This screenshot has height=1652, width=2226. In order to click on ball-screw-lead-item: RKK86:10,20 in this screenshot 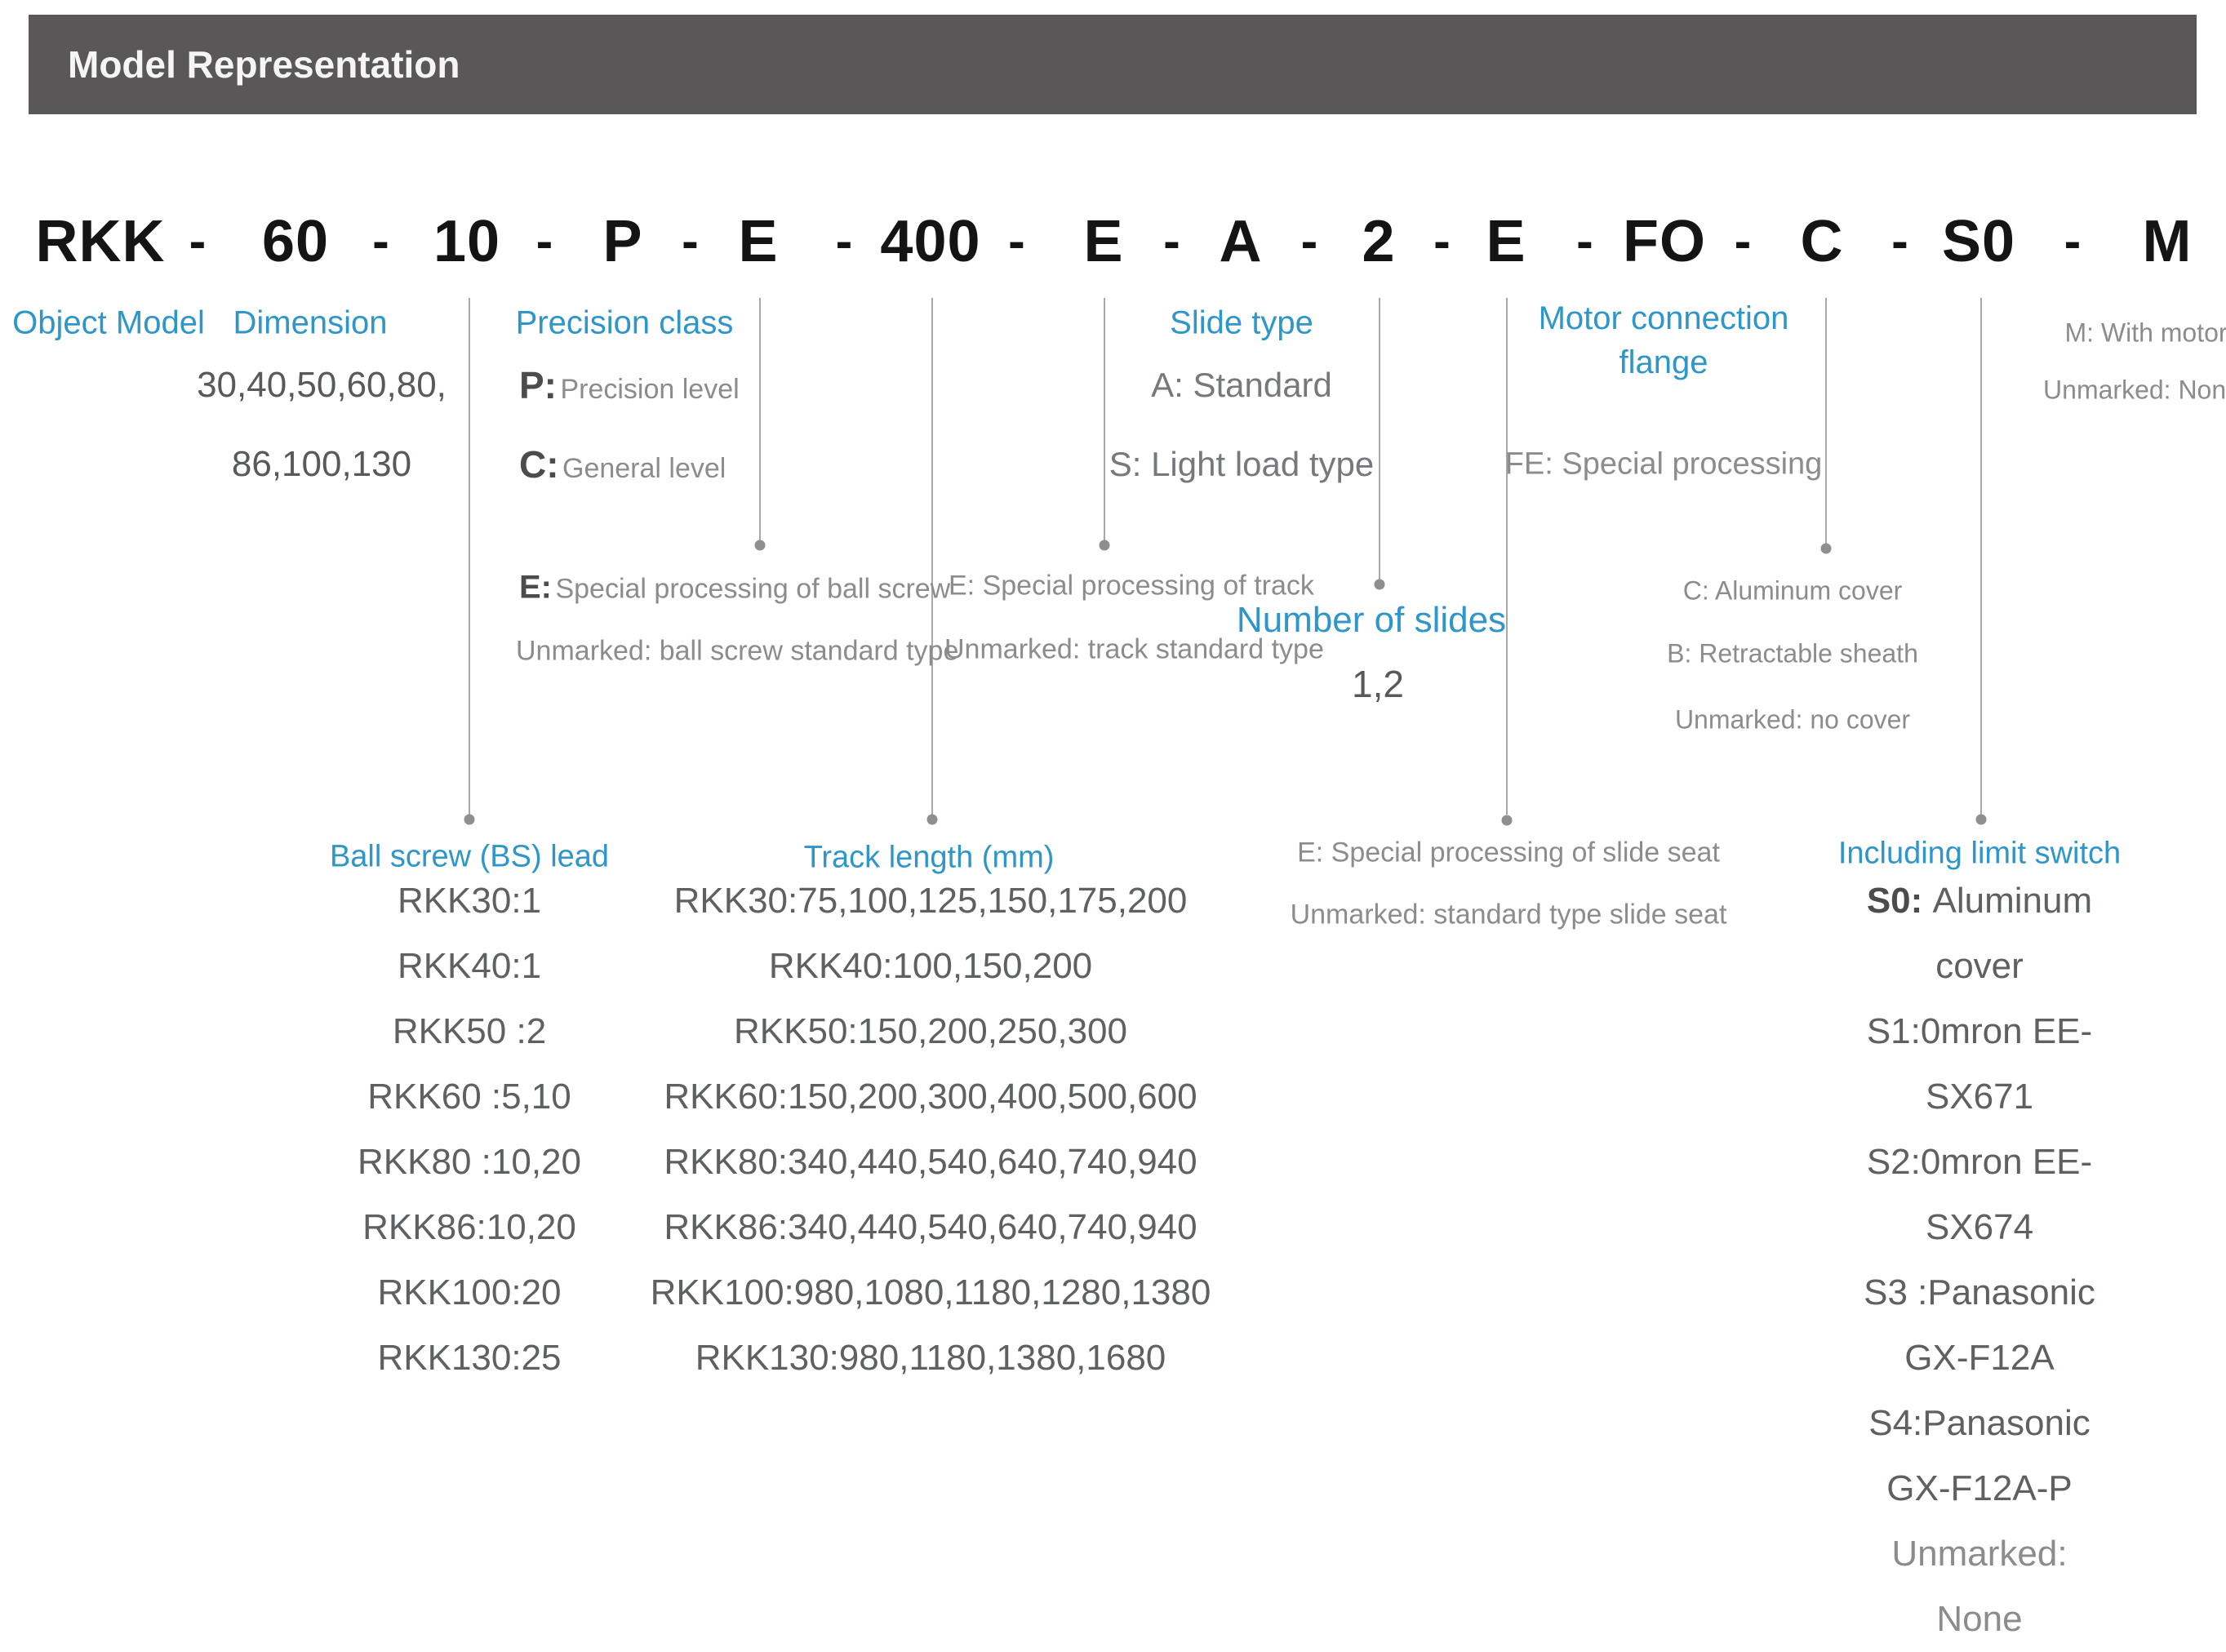, I will do `click(469, 1227)`.